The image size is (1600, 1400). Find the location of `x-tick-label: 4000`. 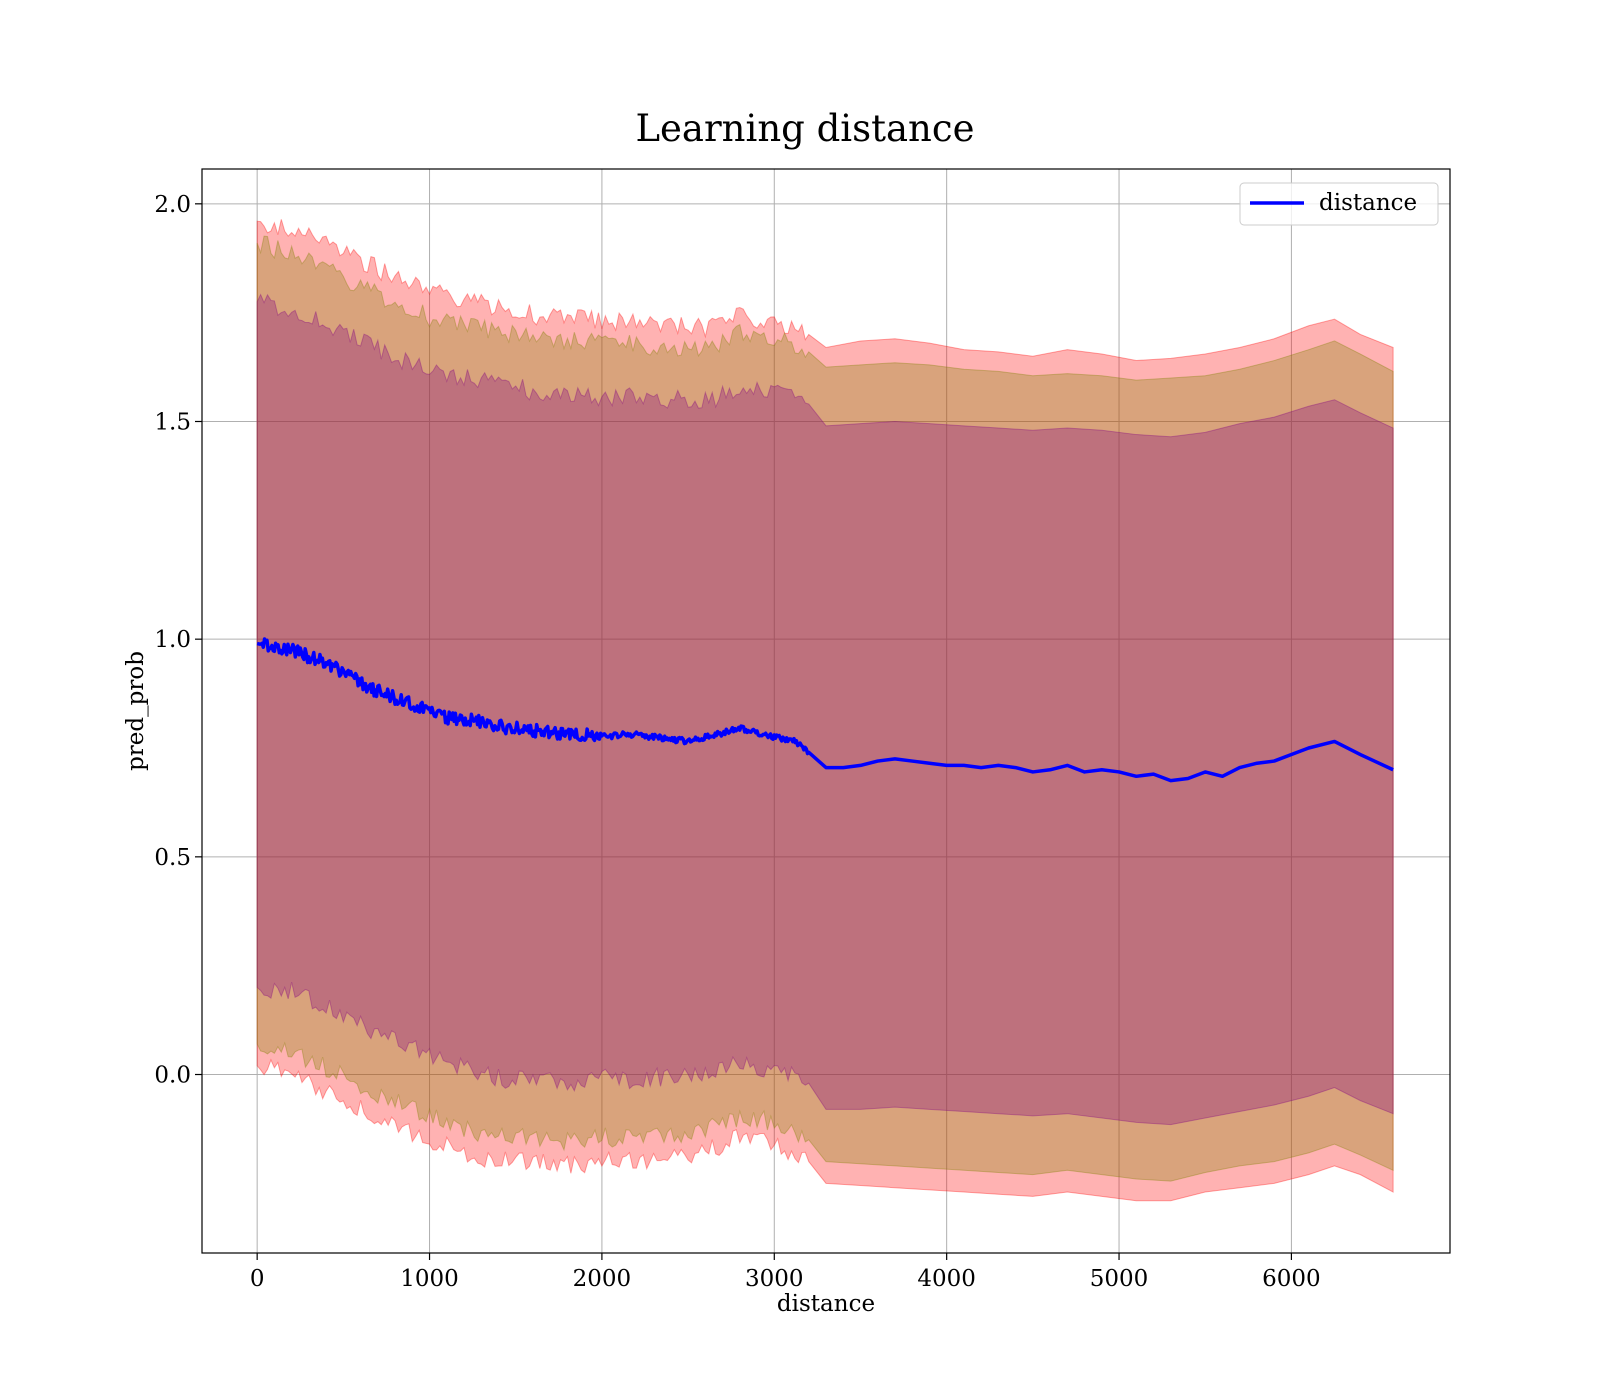

x-tick-label: 4000 is located at coordinates (946, 1279).